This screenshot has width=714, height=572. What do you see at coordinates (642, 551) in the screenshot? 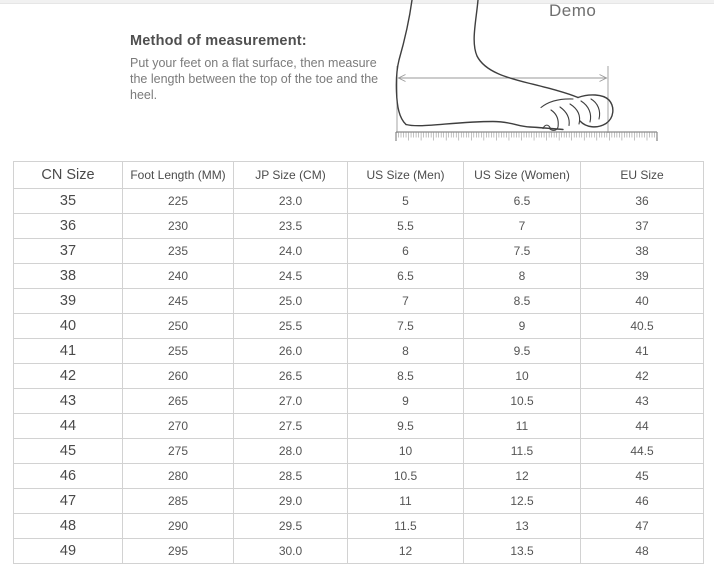
I see `size-cell: 48` at bounding box center [642, 551].